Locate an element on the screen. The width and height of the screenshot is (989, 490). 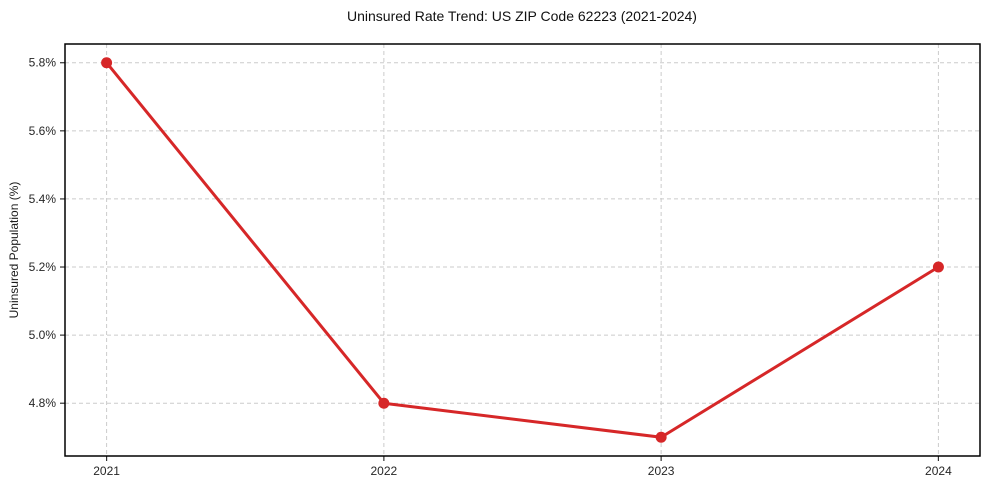
y-tick-label: 5.0% is located at coordinates (43, 335).